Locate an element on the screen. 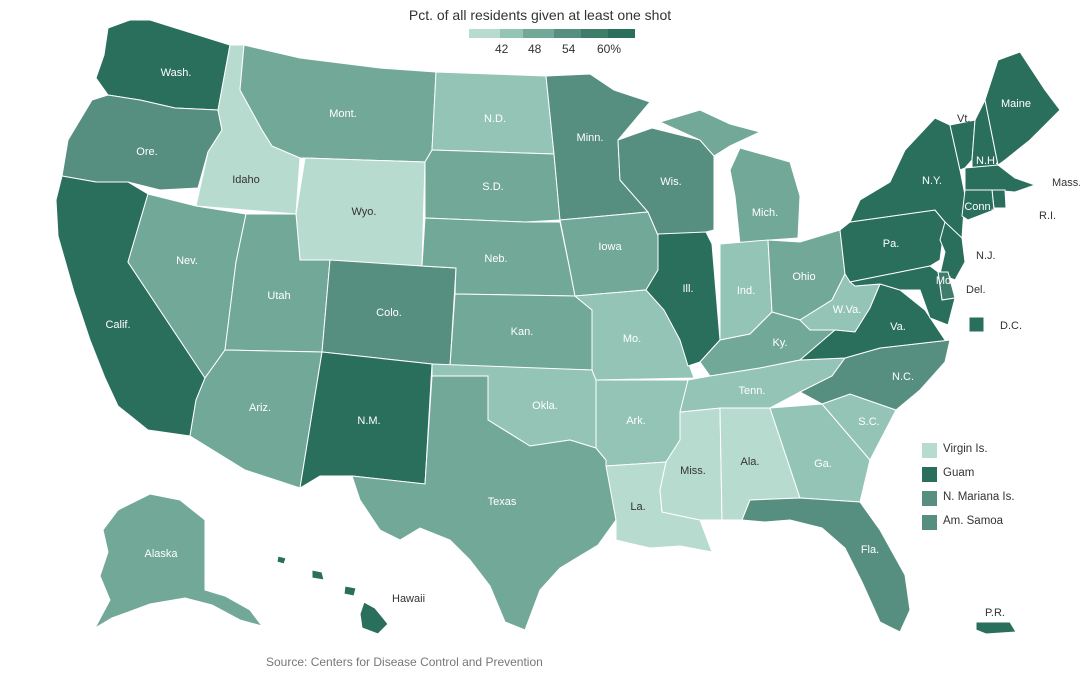 This screenshot has width=1080, height=686. label-mo: Mo. is located at coordinates (632, 339).